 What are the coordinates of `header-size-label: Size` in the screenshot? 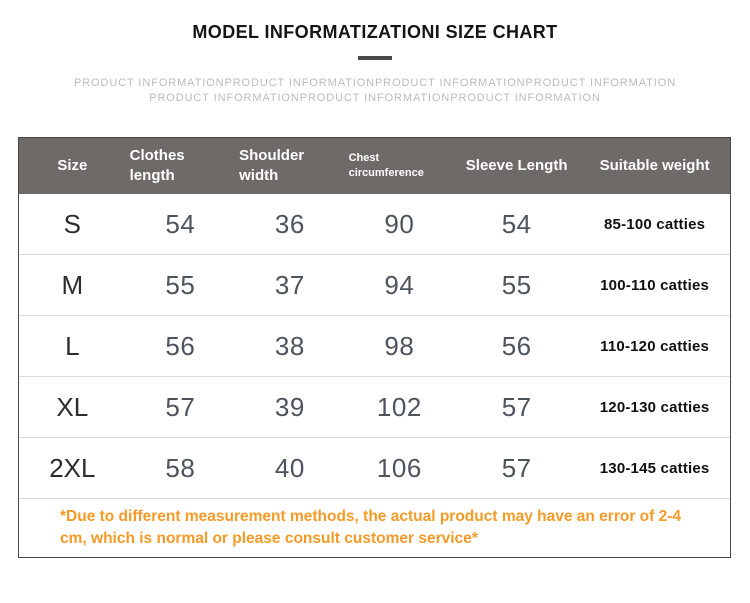 It's located at (72, 165).